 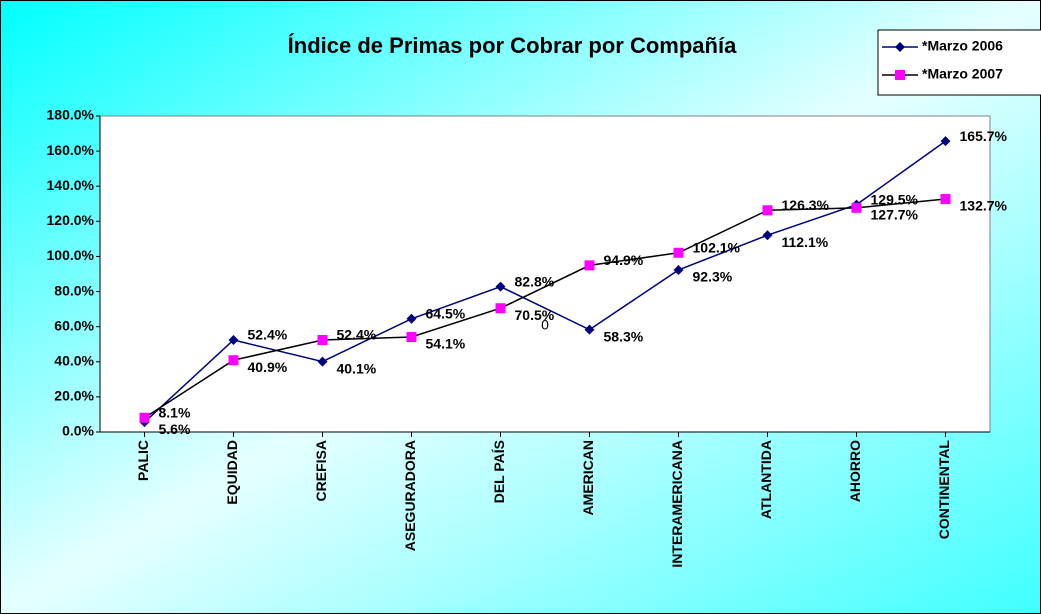 I want to click on x-tick-label: AMERICAN, so click(x=588, y=477).